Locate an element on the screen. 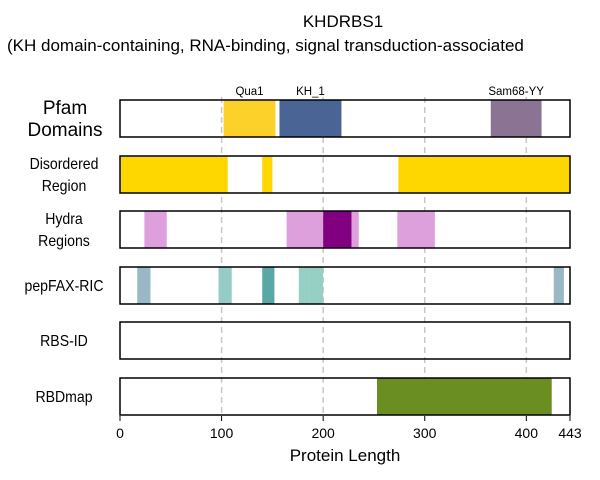  track-label: Domains is located at coordinates (65, 130).